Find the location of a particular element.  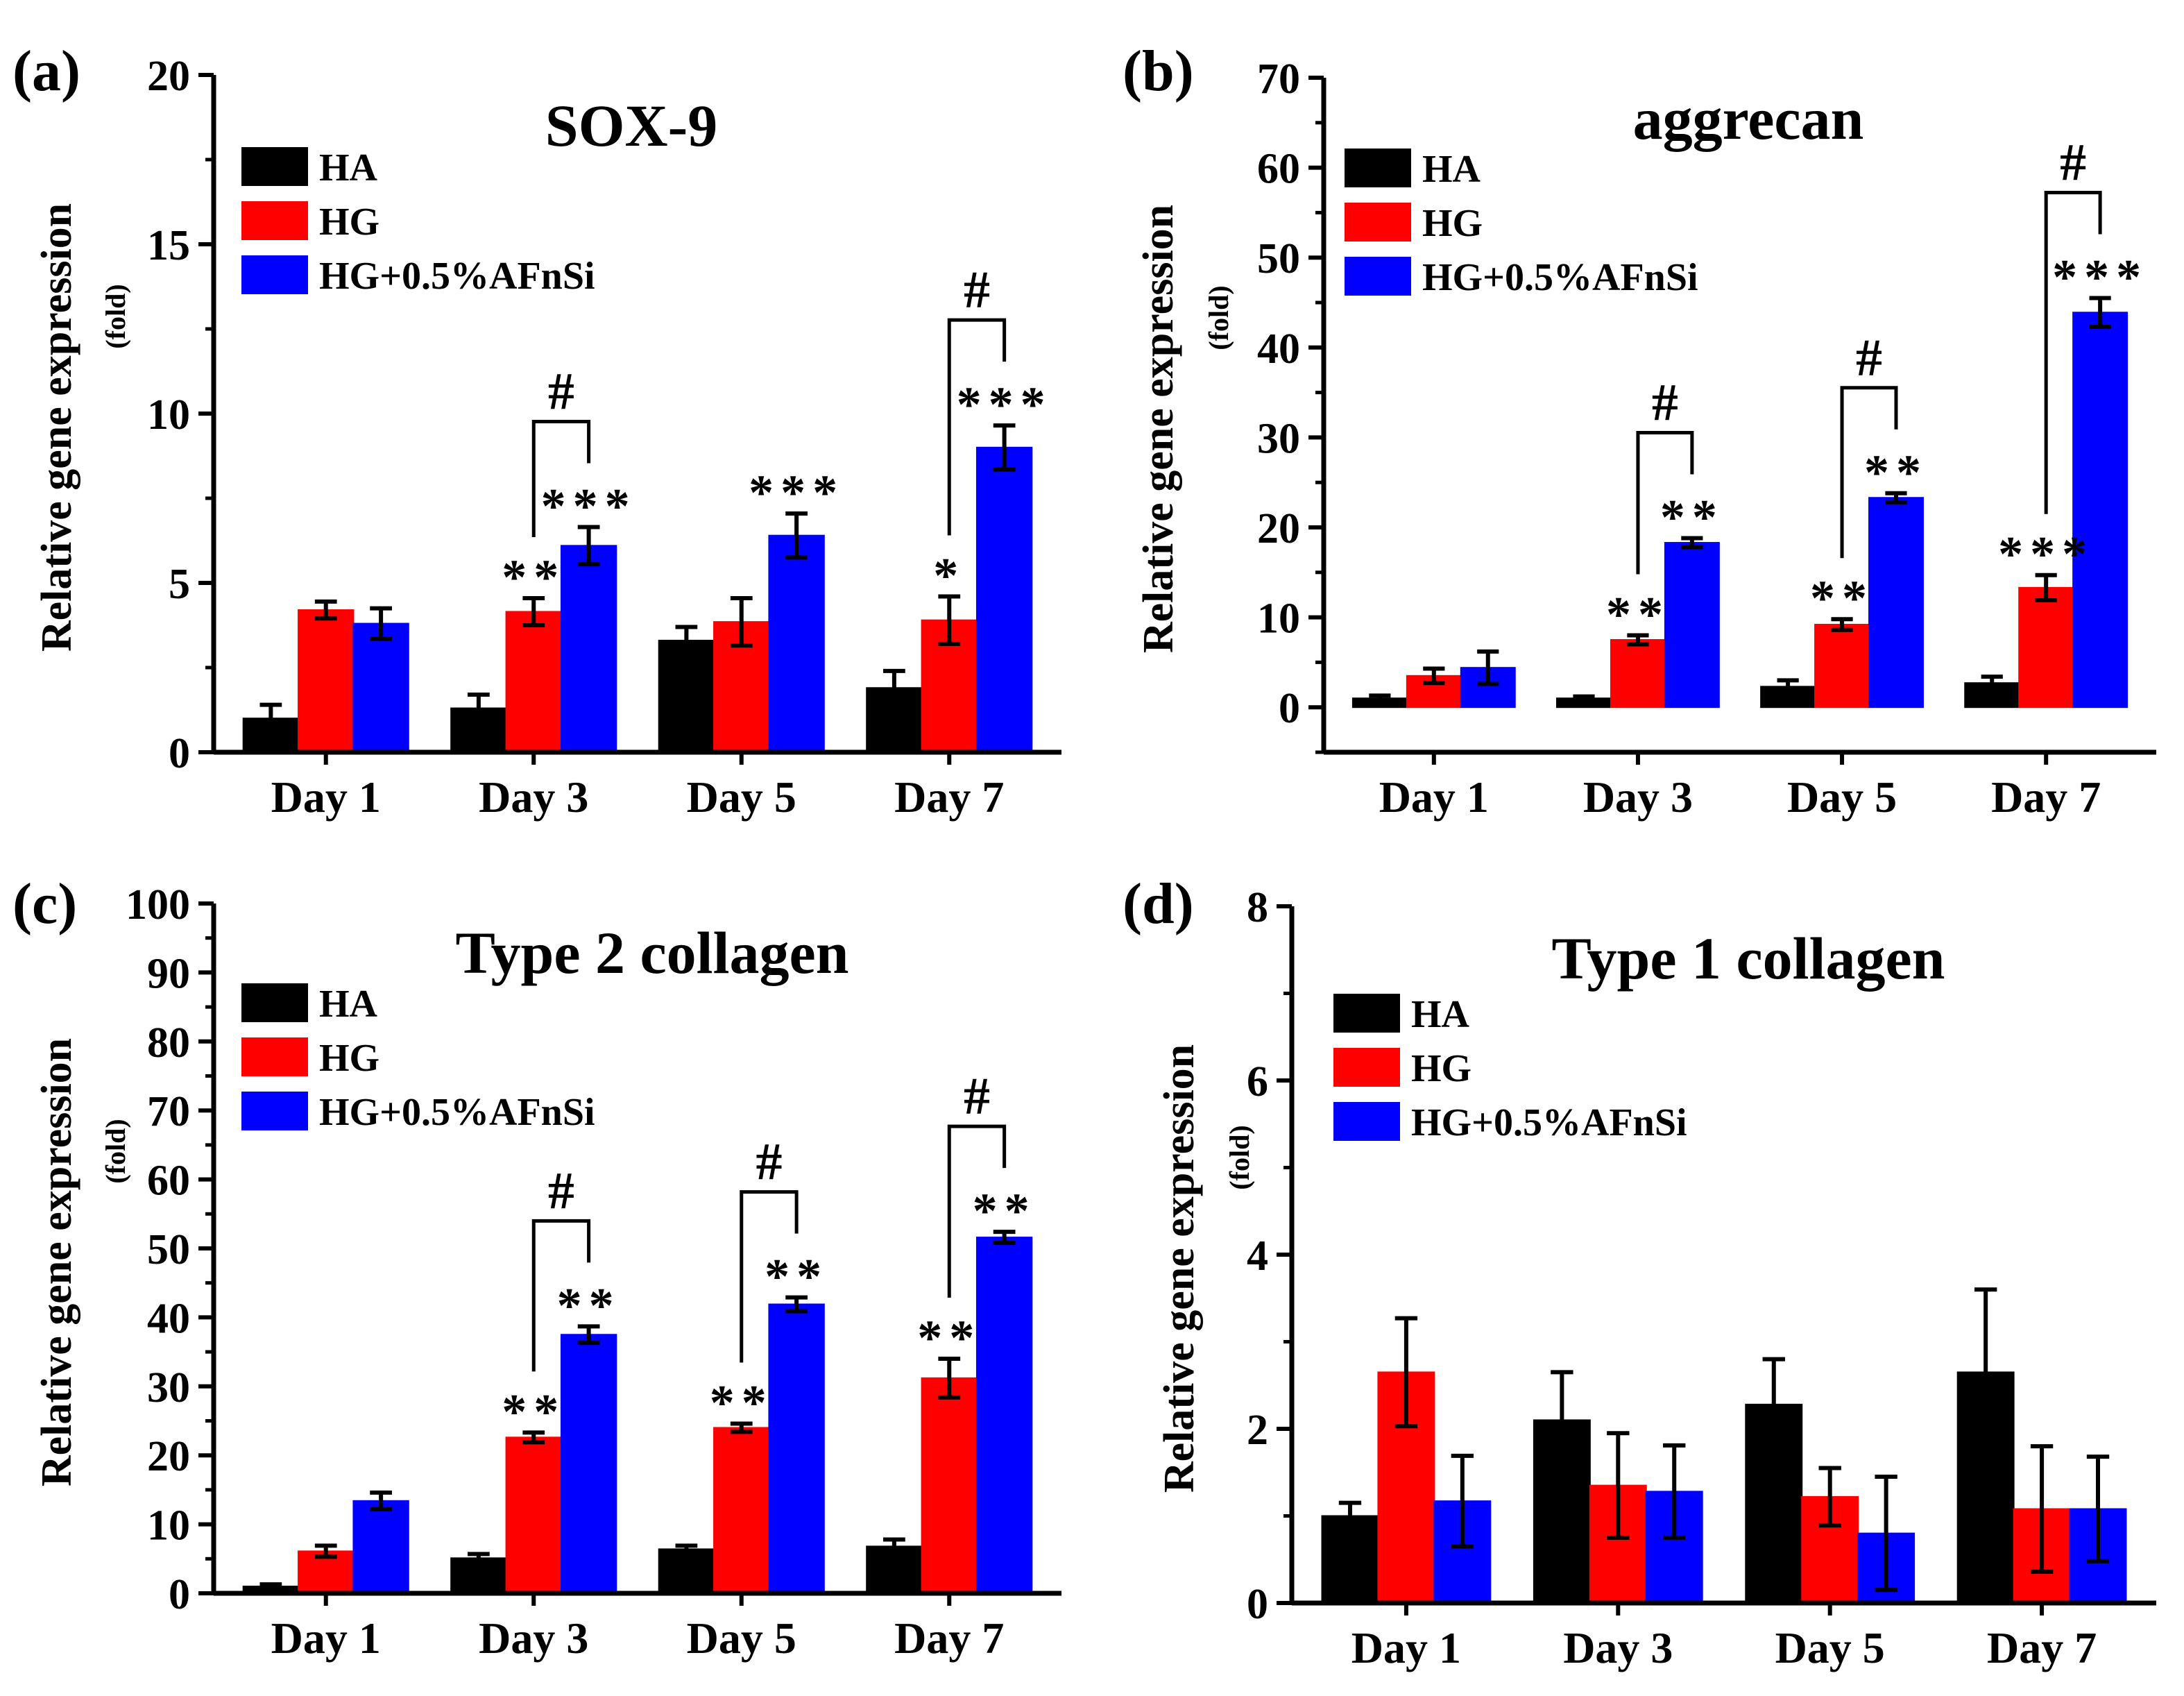

chart-title: aggrecan is located at coordinates (1748, 118).